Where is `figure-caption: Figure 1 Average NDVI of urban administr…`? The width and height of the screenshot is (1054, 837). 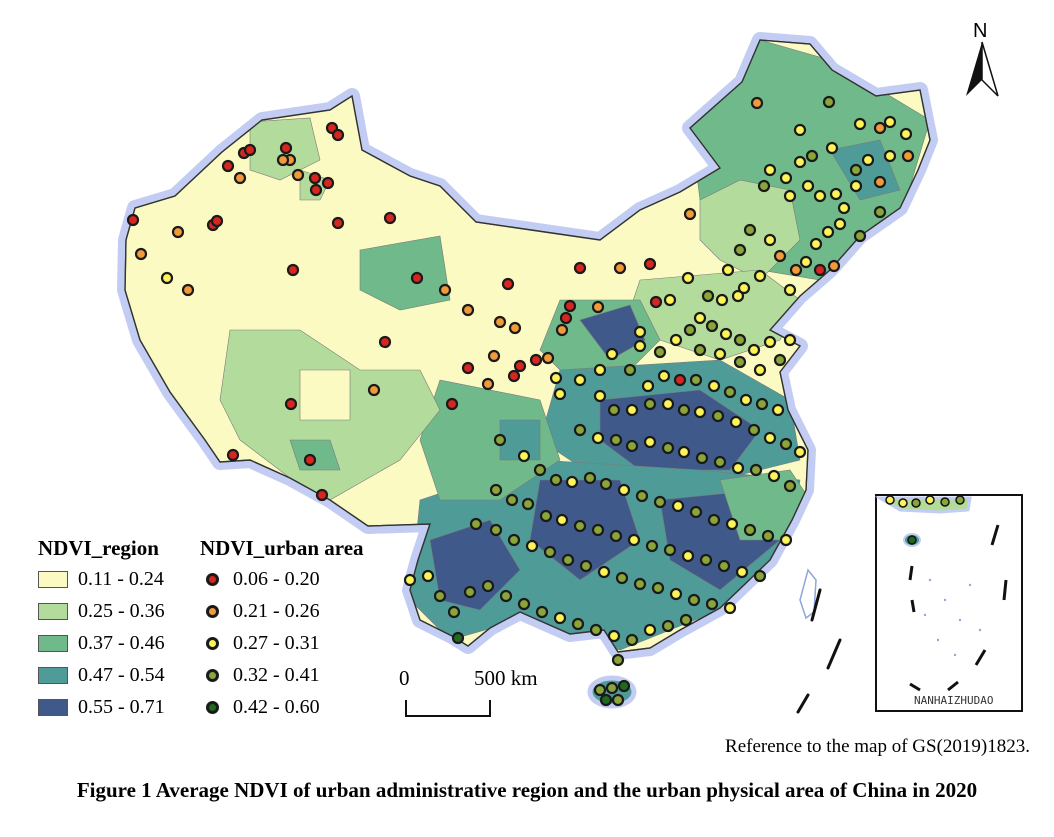
figure-caption: Figure 1 Average NDVI of urban administr… is located at coordinates (527, 790).